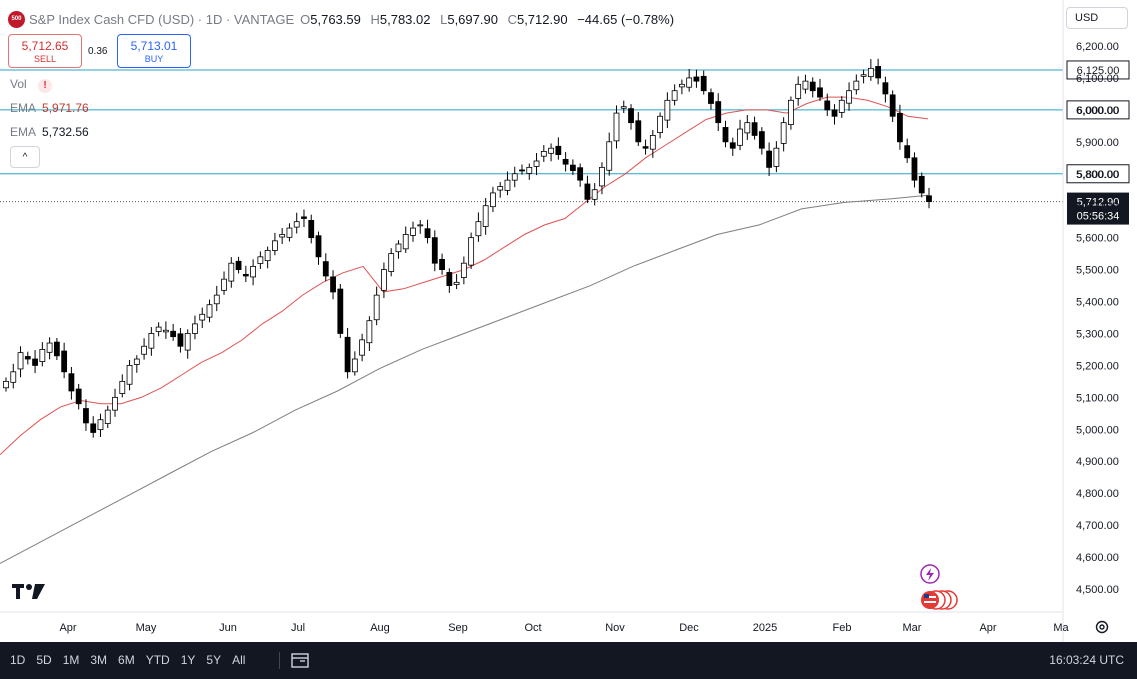 This screenshot has height=679, width=1137. What do you see at coordinates (1097, 175) in the screenshot?
I see `y-tick-label: 5,800.00` at bounding box center [1097, 175].